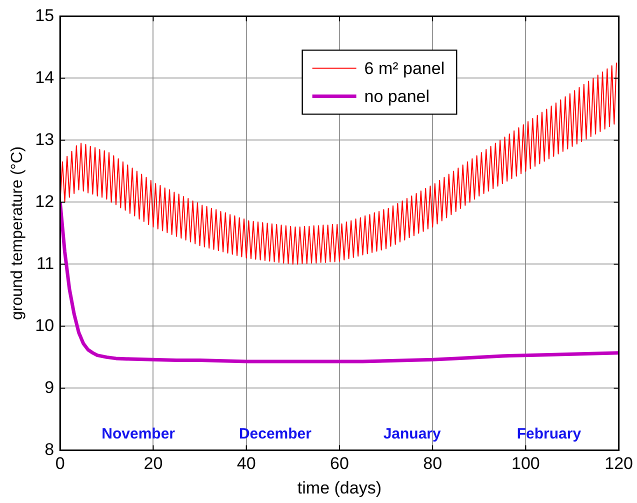  I want to click on y-tick-label: 9, so click(49, 387).